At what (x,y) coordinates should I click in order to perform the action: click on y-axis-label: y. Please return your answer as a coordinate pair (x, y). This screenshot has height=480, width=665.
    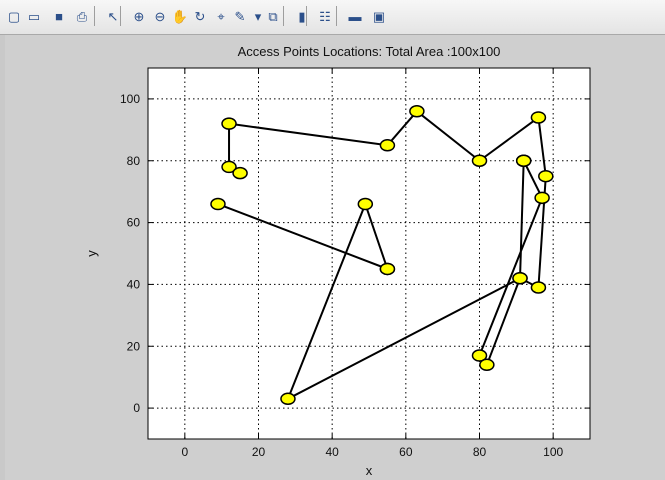
    Looking at the image, I should click on (91, 253).